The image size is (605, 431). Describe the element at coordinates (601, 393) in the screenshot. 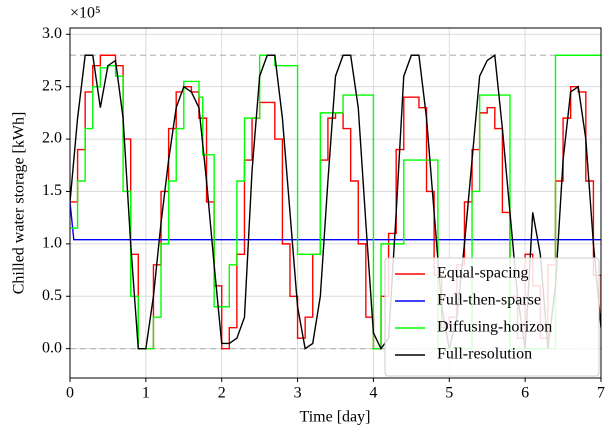

I see `x-tick-label: 7` at that location.